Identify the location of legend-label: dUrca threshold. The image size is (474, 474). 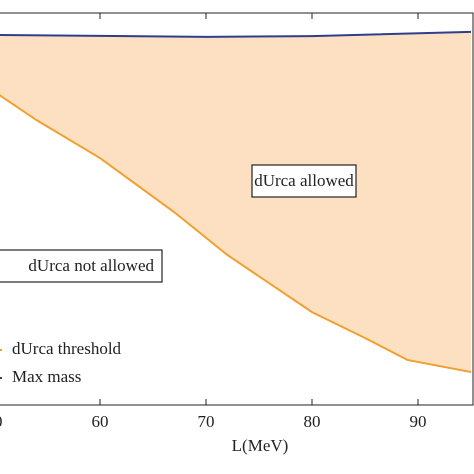
(67, 348).